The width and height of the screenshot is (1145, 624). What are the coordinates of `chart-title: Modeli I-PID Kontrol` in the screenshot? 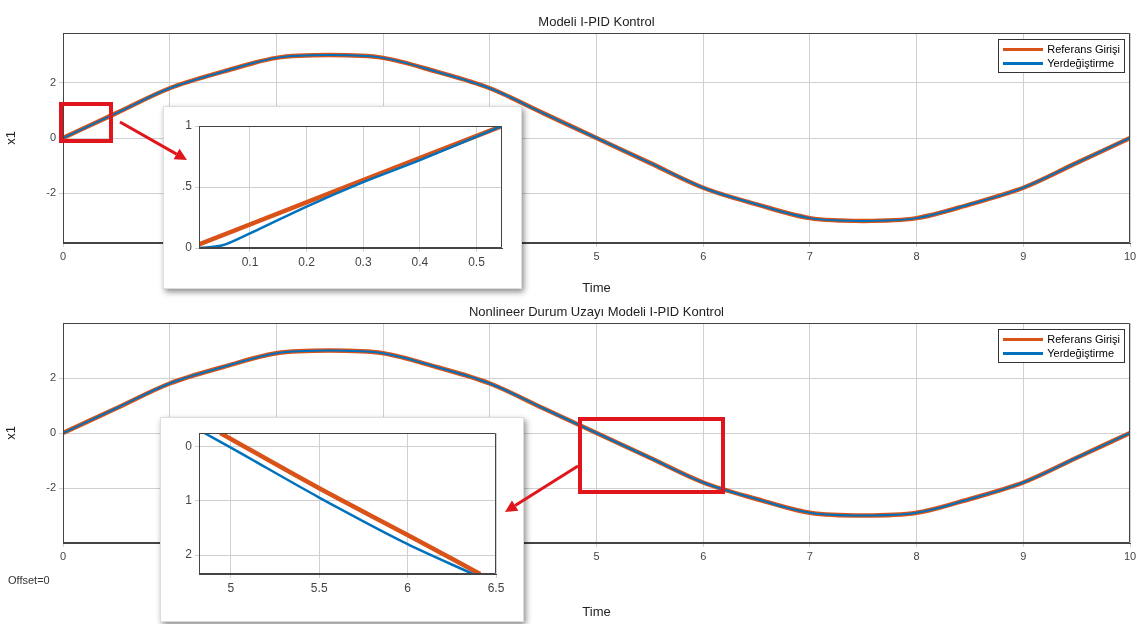 It's located at (596, 21).